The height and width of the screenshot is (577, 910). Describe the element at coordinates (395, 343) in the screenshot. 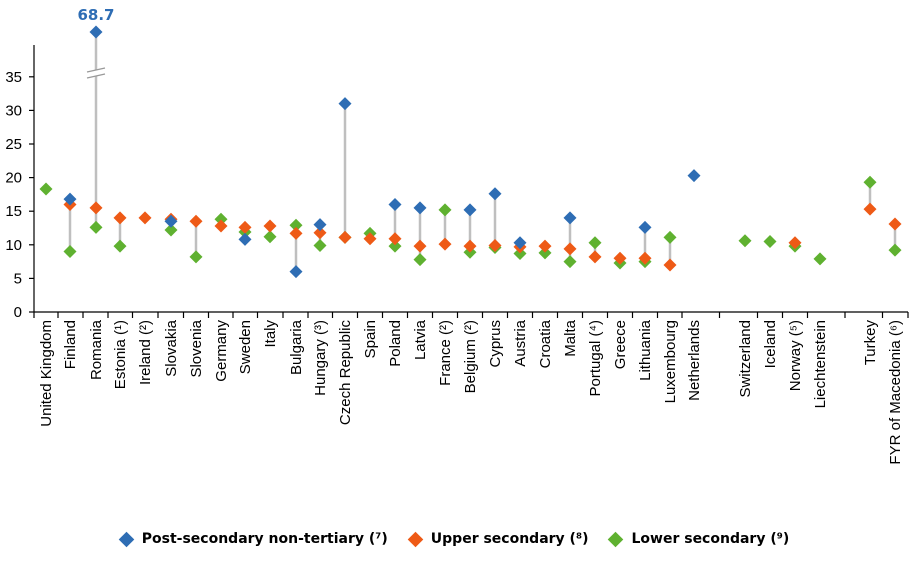

I see `category-label: Poland` at that location.